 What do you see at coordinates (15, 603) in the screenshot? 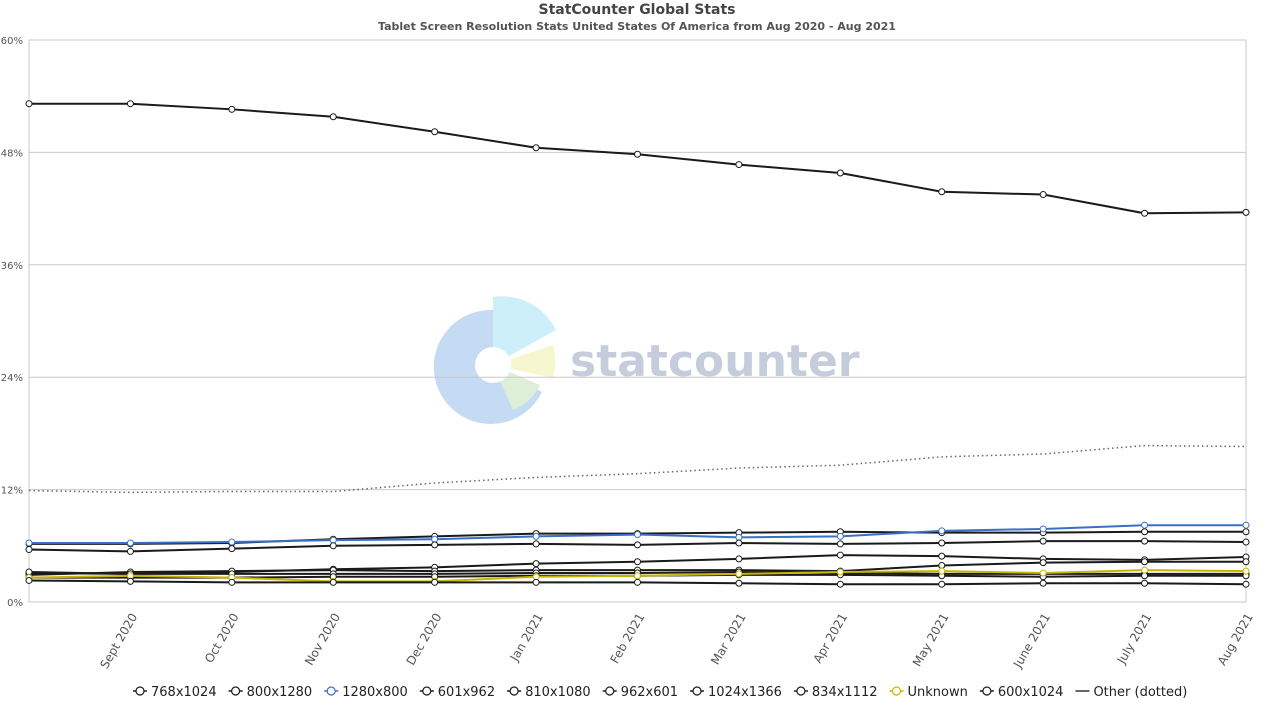
I see `y-tick-label: 0%` at bounding box center [15, 603].